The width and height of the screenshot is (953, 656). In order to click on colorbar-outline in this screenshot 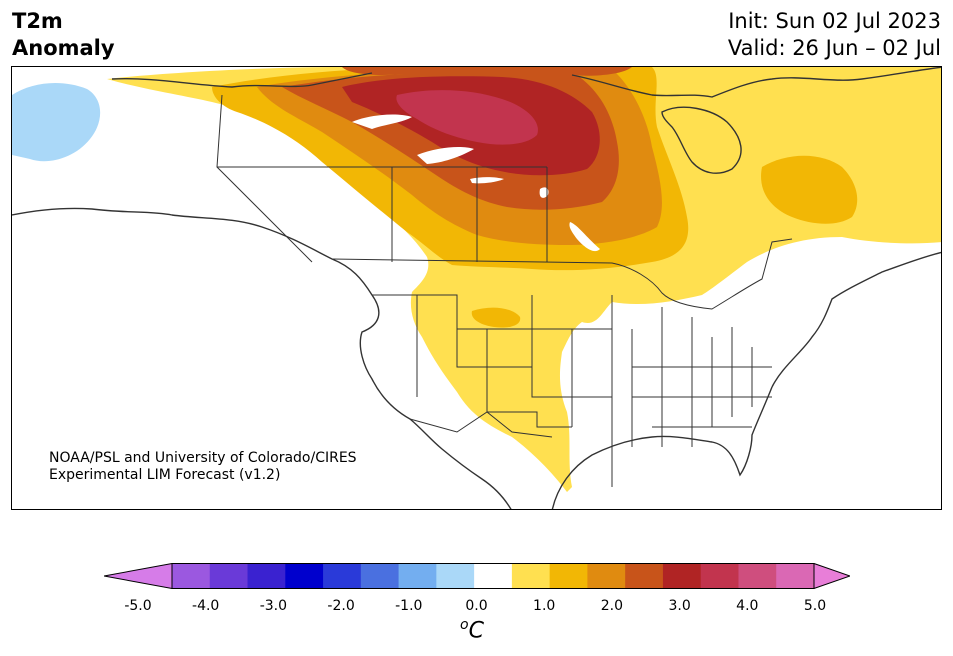, I will do `click(493, 576)`.